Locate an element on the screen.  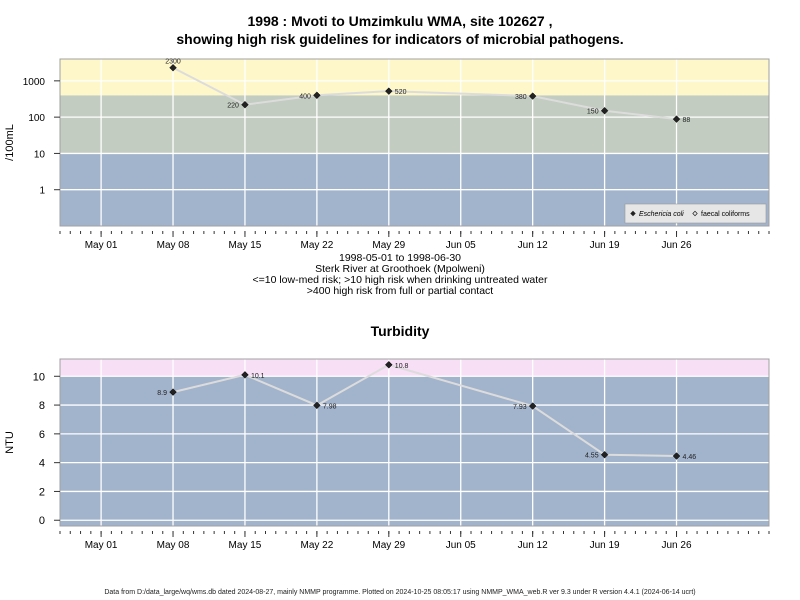
legend: Eschericia coli faecal coliforms is located at coordinates (695, 213).